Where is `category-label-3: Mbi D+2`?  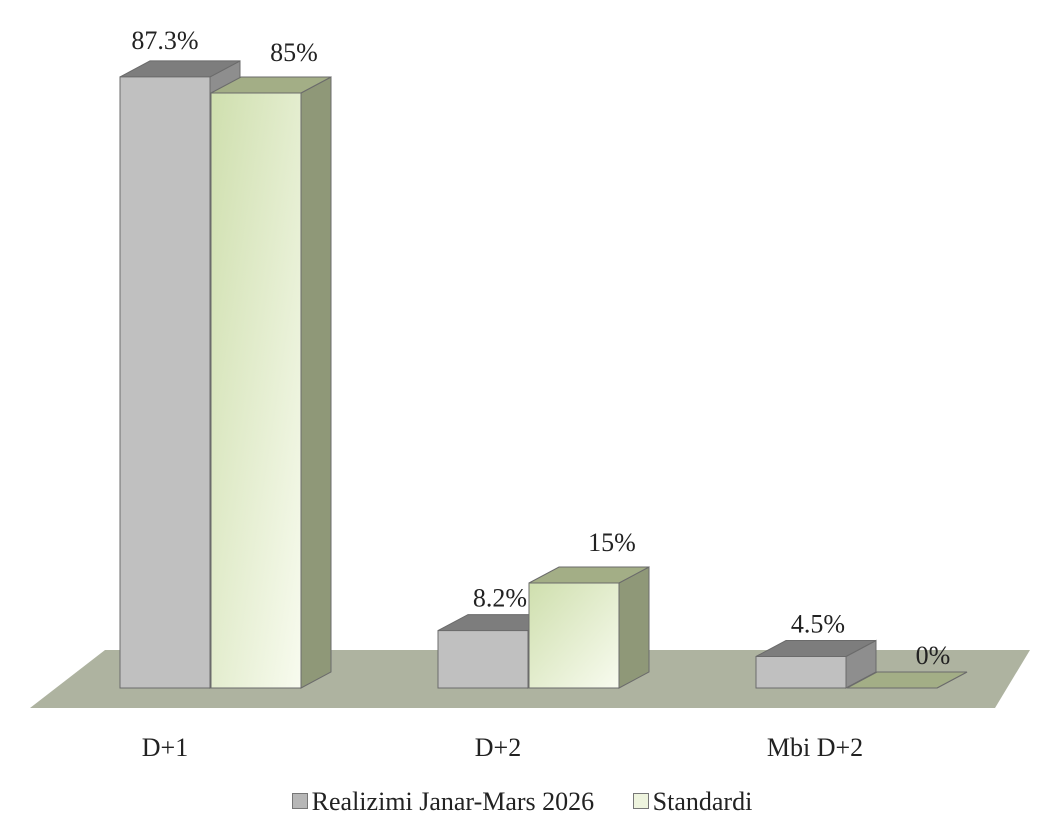
category-label-3: Mbi D+2 is located at coordinates (815, 747).